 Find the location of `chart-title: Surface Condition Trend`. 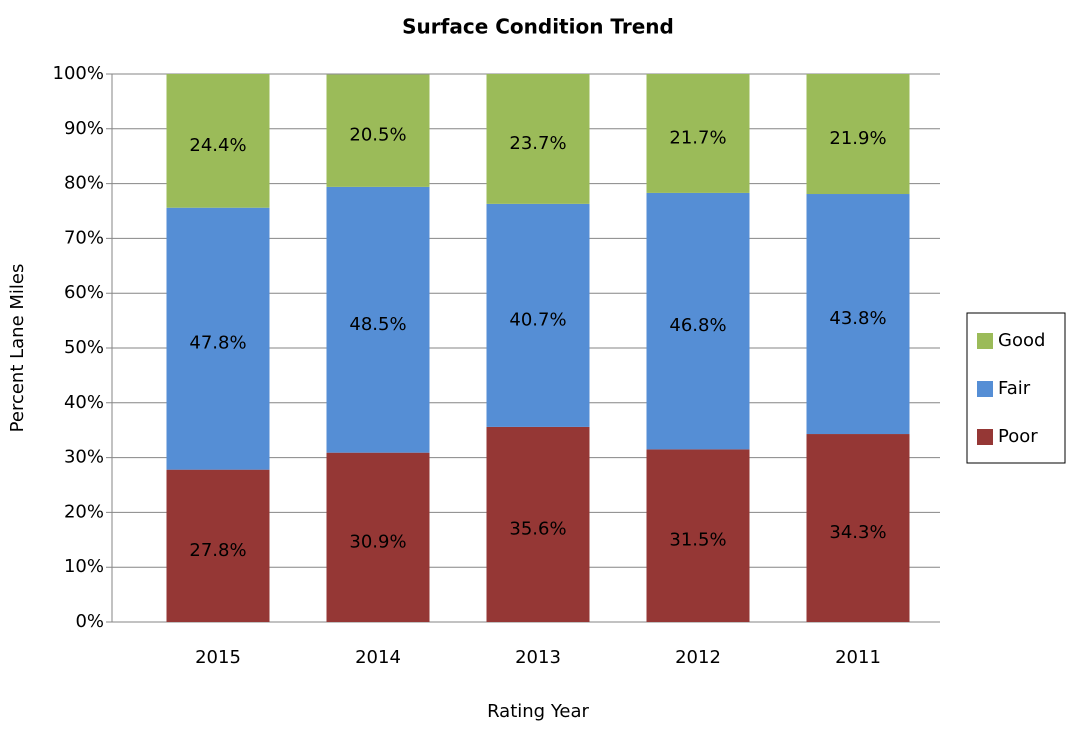

chart-title: Surface Condition Trend is located at coordinates (538, 27).